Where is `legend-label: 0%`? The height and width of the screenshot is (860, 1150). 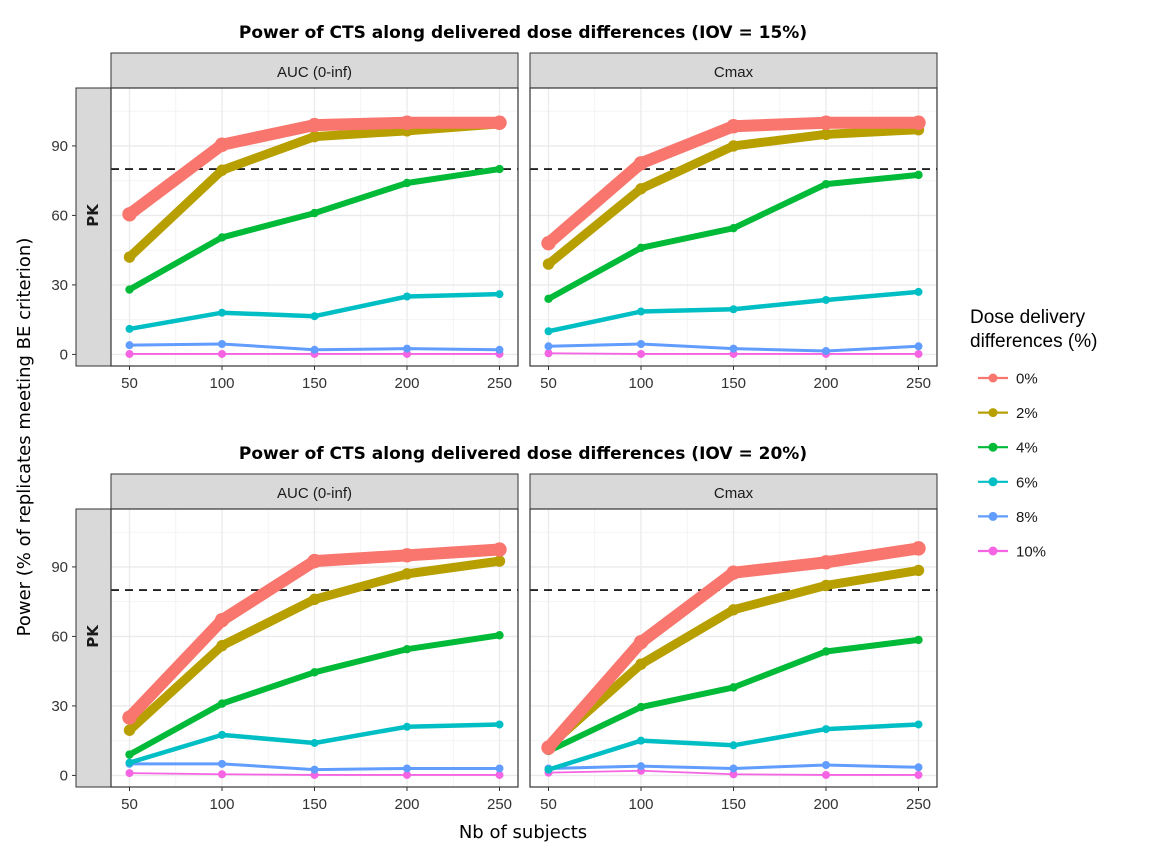 legend-label: 0% is located at coordinates (1027, 379).